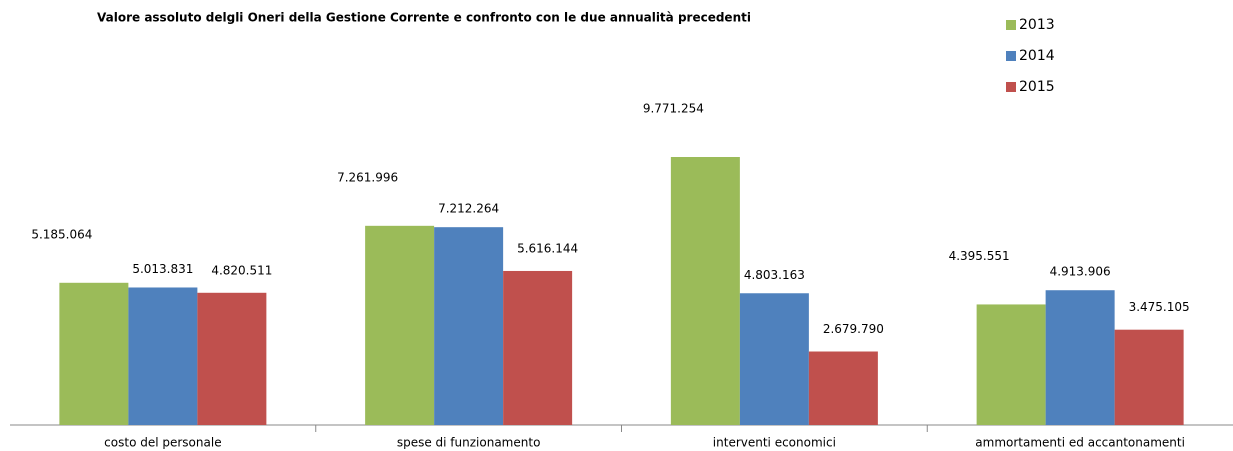 The width and height of the screenshot is (1233, 451). I want to click on data-label: 4.395.551, so click(979, 256).